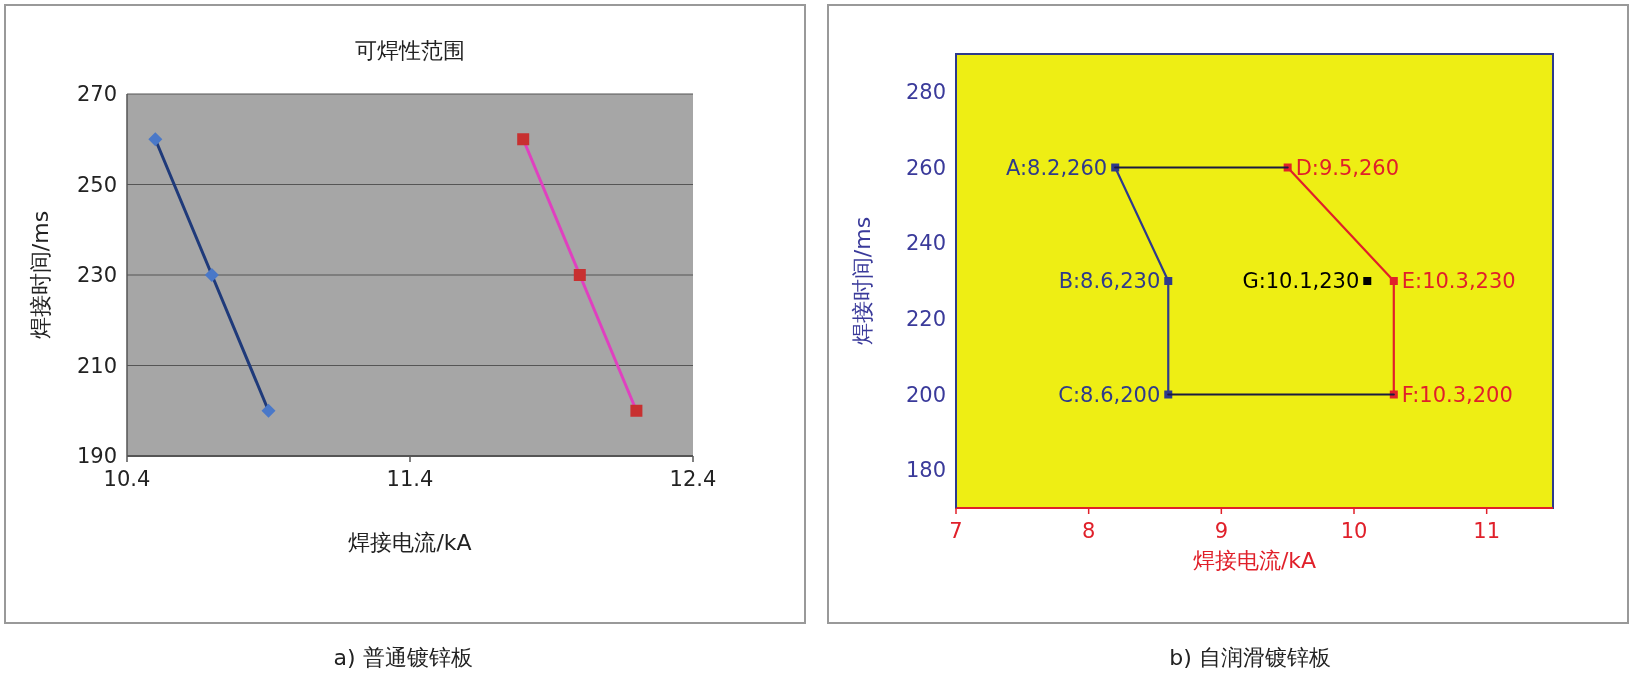 This screenshot has height=673, width=1634. Describe the element at coordinates (1109, 394) in the screenshot. I see `annotation: C:8.6,200` at that location.